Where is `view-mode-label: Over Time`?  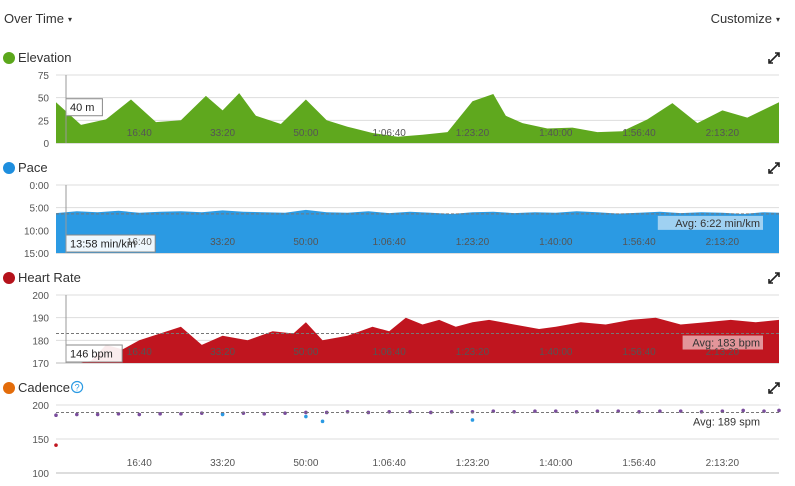 view-mode-label: Over Time is located at coordinates (34, 18).